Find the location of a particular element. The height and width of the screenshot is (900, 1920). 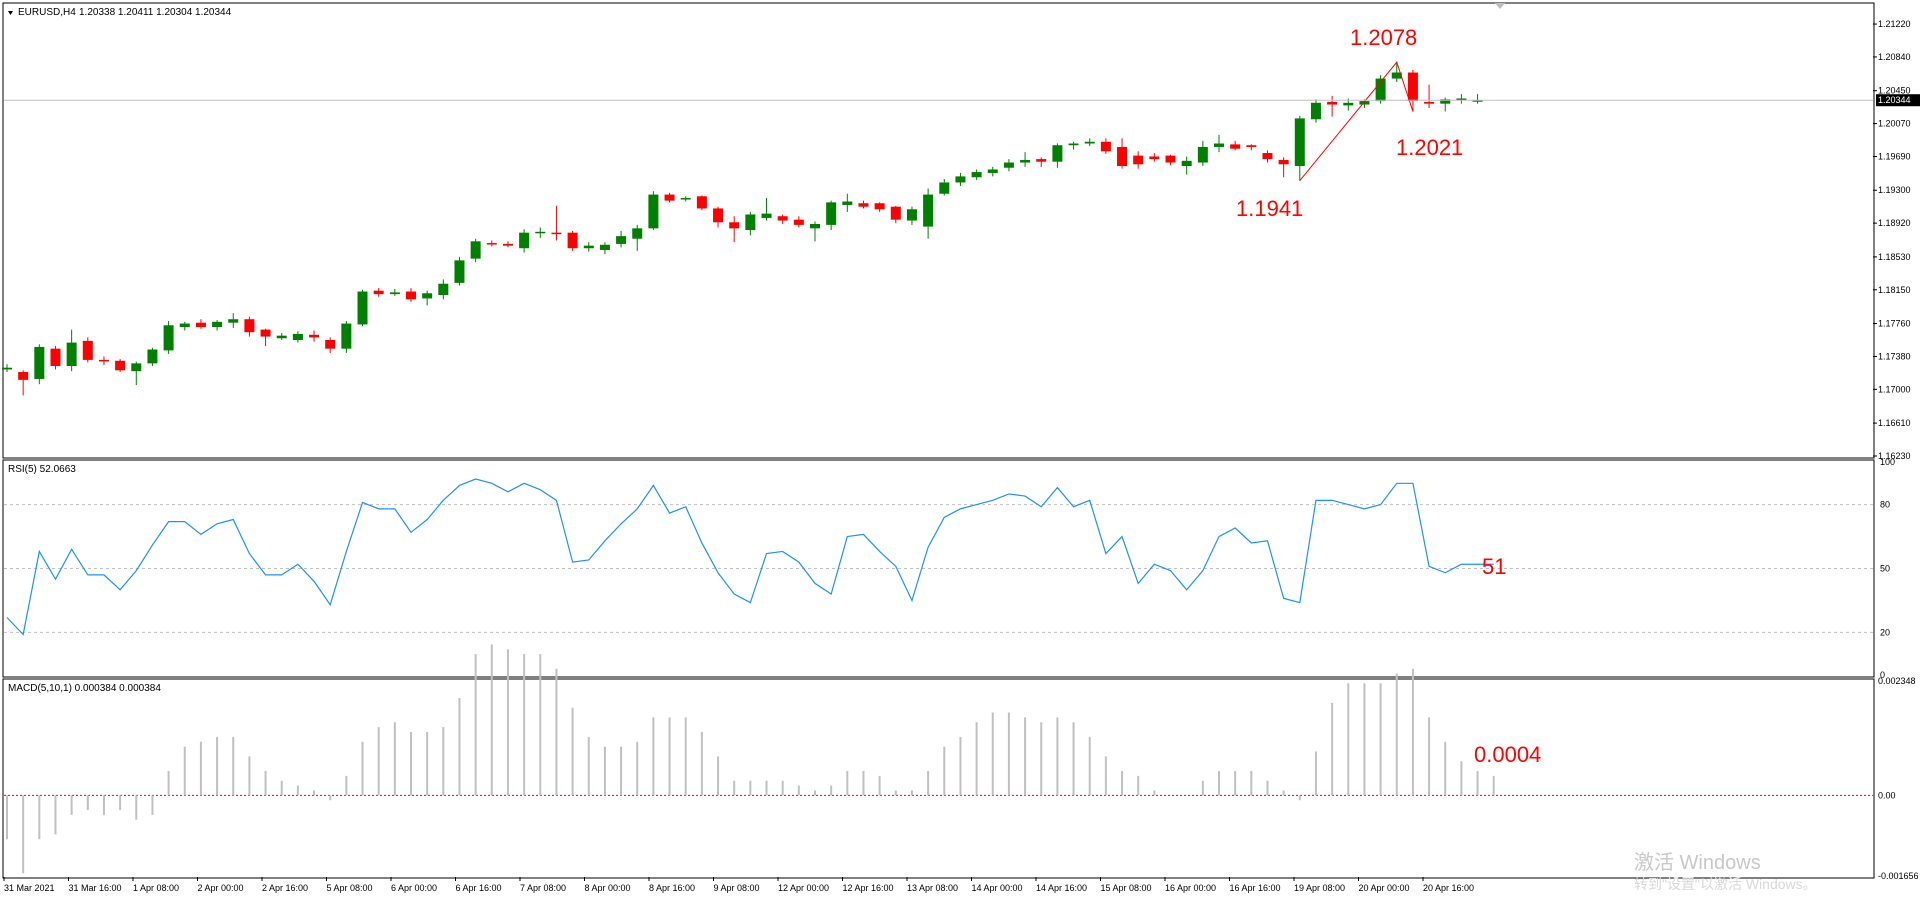

time-tick-label: 20 Apr 00:00 is located at coordinates (1384, 888).